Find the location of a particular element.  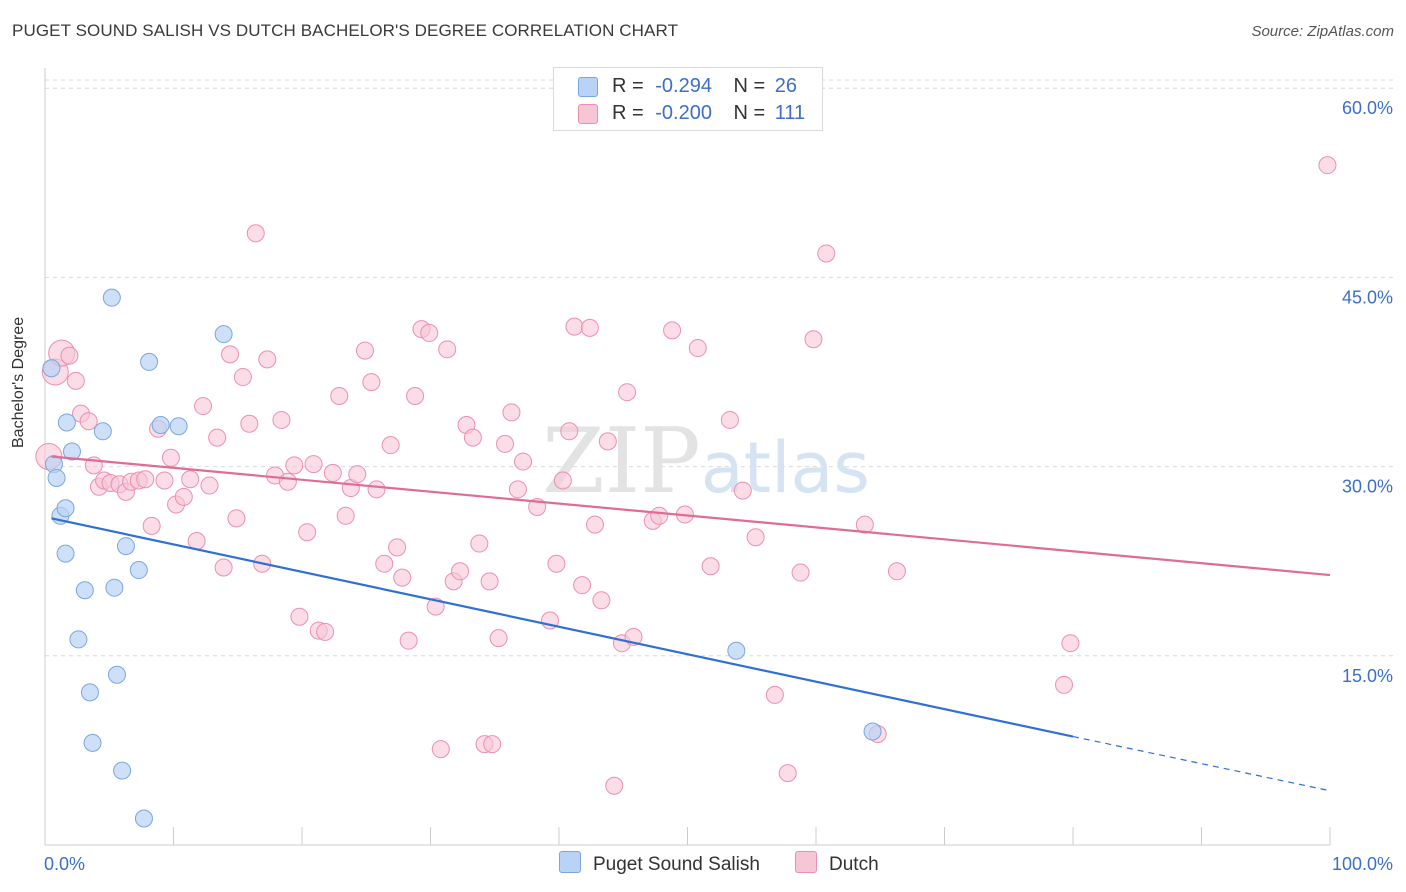

source-label: Source: ZipAtlas.com is located at coordinates (1322, 31).